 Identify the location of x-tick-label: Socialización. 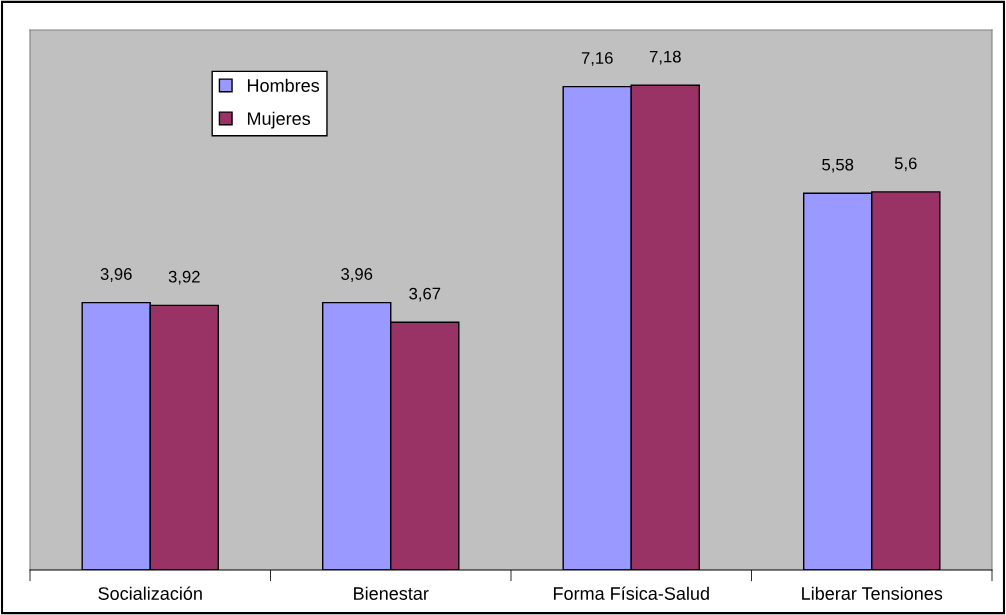
(150, 593).